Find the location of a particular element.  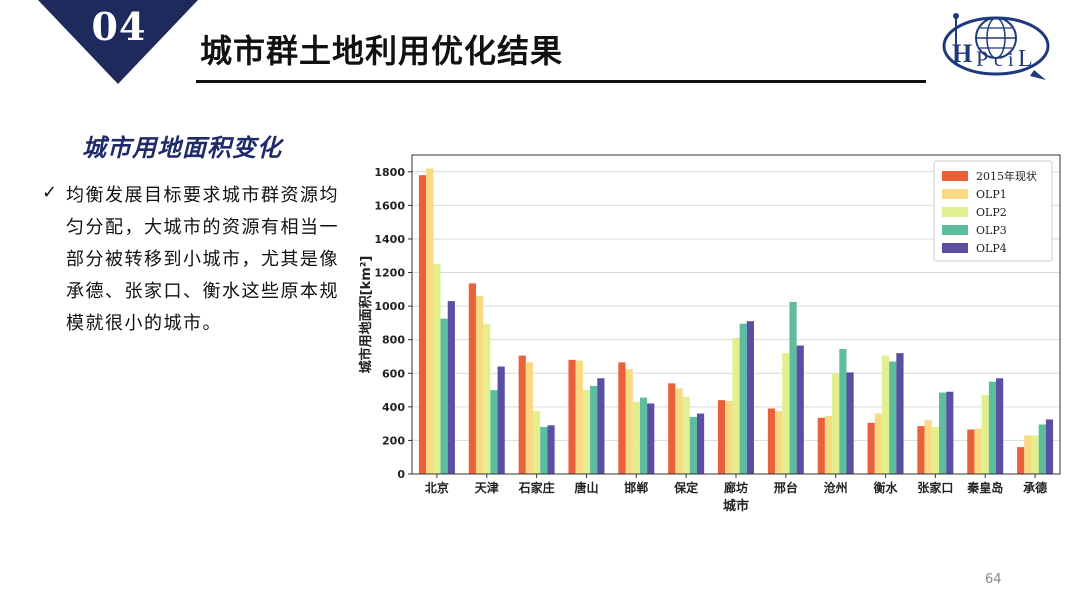

hpcil-logo-icon: H P c i L is located at coordinates (994, 45).